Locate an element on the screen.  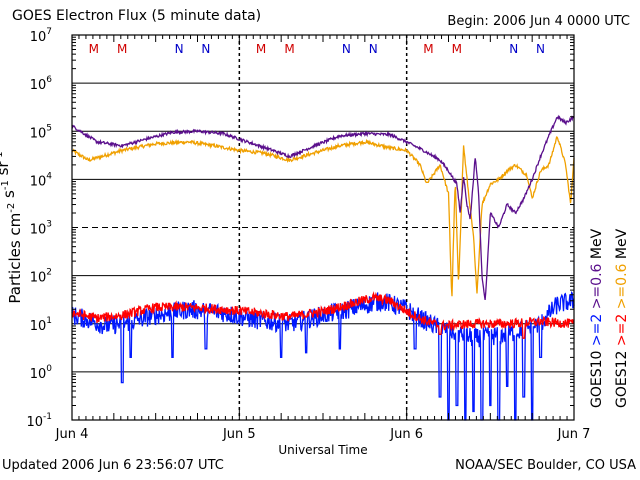
legend-column: GOES12 >=2 >=0.6 MeV is located at coordinates (622, 318).